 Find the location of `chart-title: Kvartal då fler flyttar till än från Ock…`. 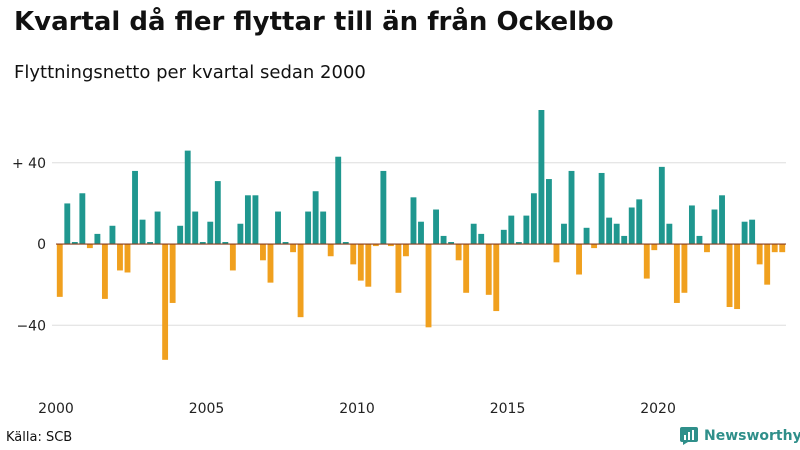

chart-title: Kvartal då fler flyttar till än från Ock… is located at coordinates (314, 22).